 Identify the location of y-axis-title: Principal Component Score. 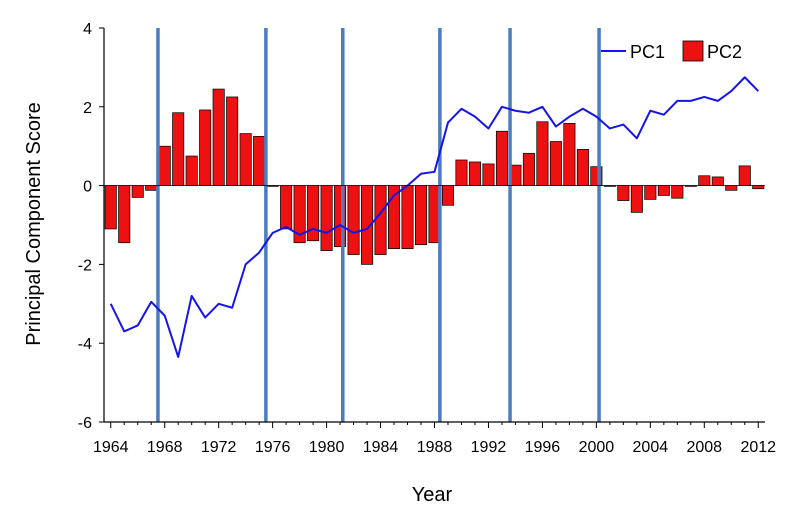
(34, 223).